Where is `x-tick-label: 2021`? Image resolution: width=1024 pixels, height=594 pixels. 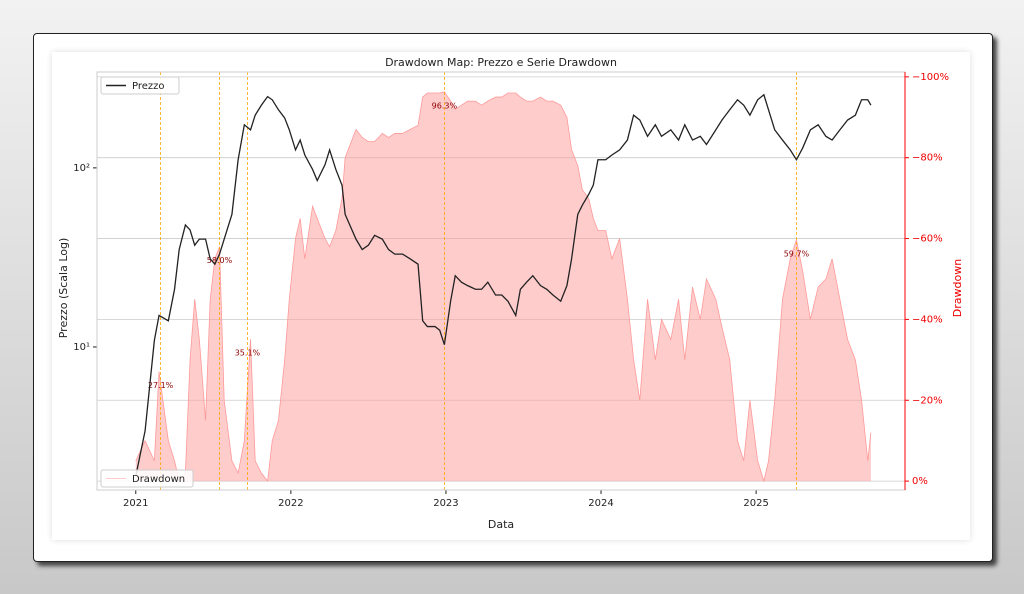
x-tick-label: 2021 is located at coordinates (135, 503).